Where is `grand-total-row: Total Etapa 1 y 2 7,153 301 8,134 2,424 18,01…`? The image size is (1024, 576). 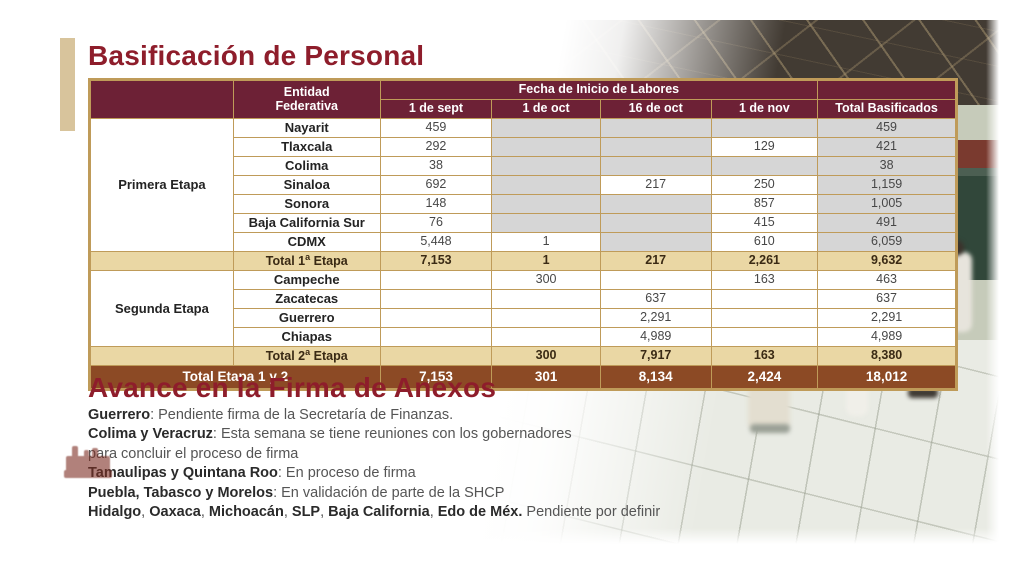
grand-total-row: Total Etapa 1 y 2 7,153 301 8,134 2,424 18,01… is located at coordinates (523, 377).